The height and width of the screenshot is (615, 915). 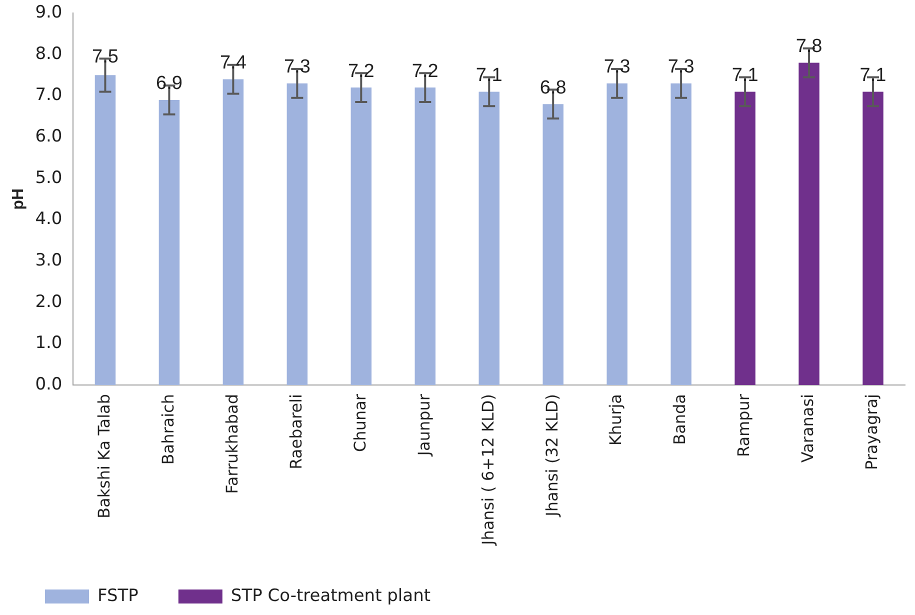 I want to click on x-tick-label: Raebareli, so click(x=296, y=432).